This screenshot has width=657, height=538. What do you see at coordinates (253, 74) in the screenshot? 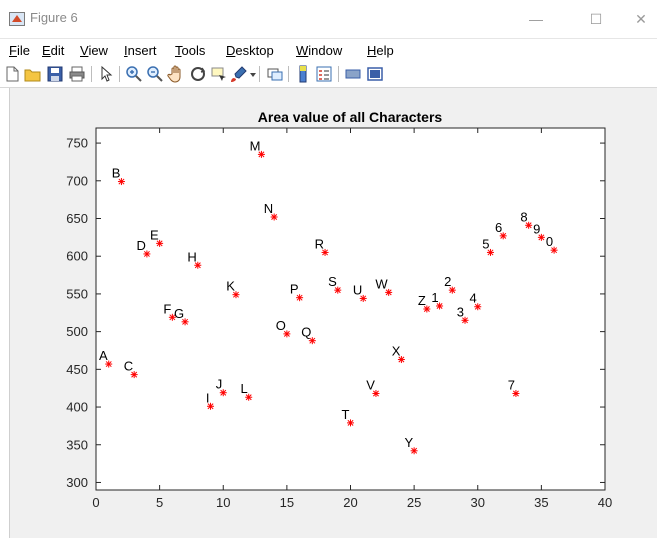
I see `brush-dropdown-icon` at bounding box center [253, 74].